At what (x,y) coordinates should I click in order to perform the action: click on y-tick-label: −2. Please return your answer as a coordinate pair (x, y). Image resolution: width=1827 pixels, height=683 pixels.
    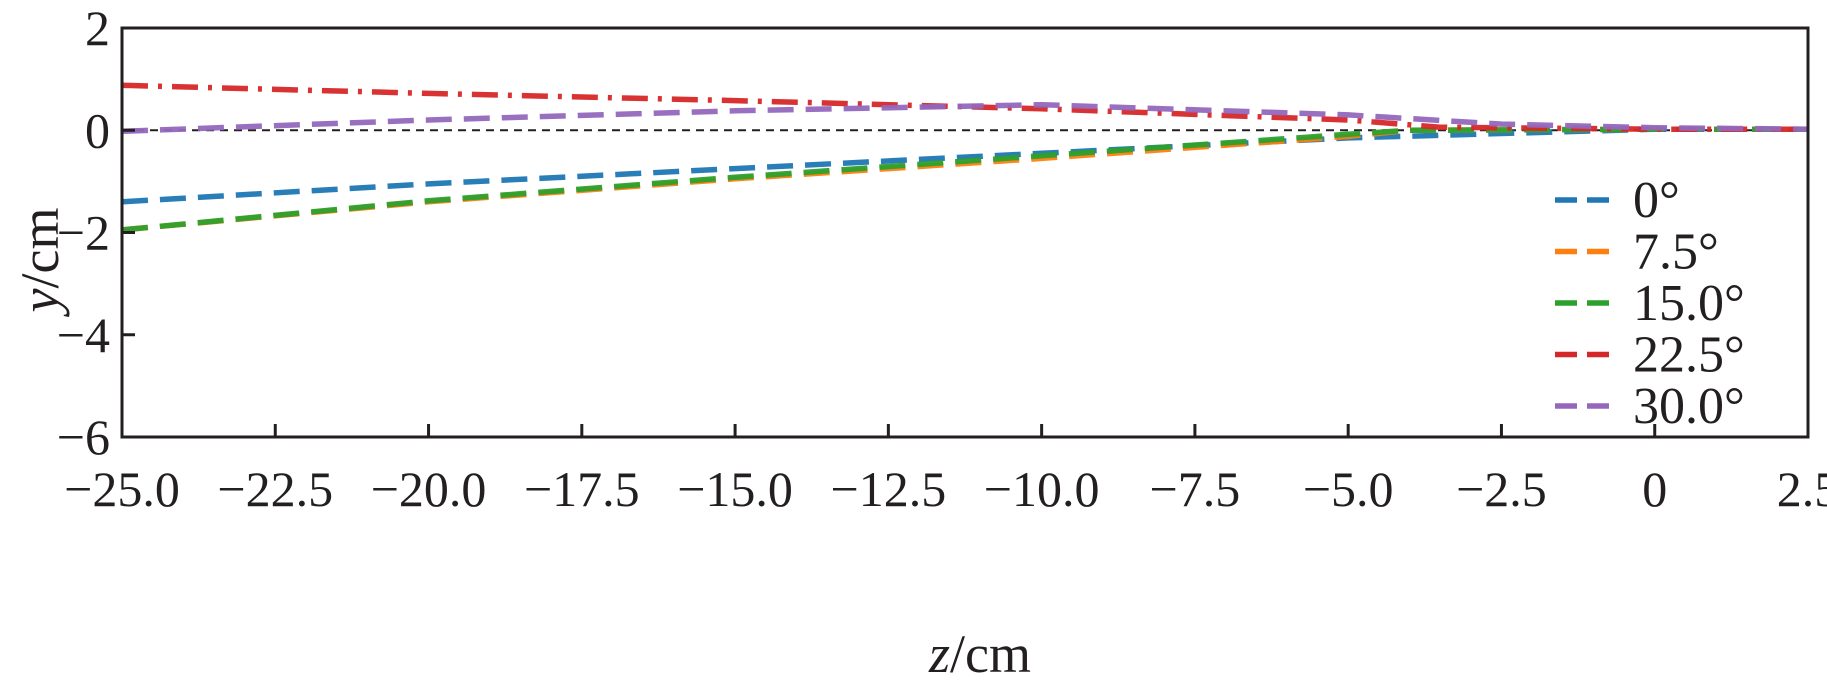
    Looking at the image, I should click on (83, 233).